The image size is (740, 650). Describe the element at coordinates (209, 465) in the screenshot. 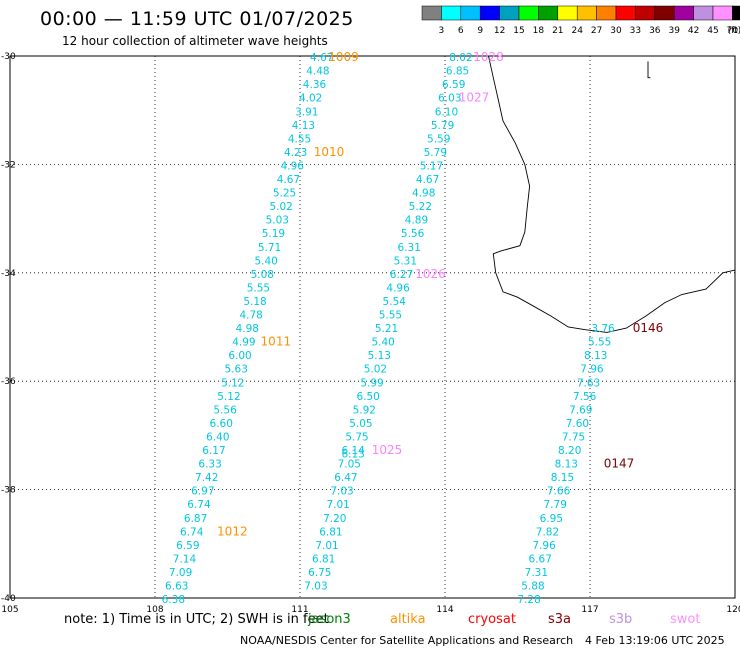

I see `swh-value: 6.33` at that location.